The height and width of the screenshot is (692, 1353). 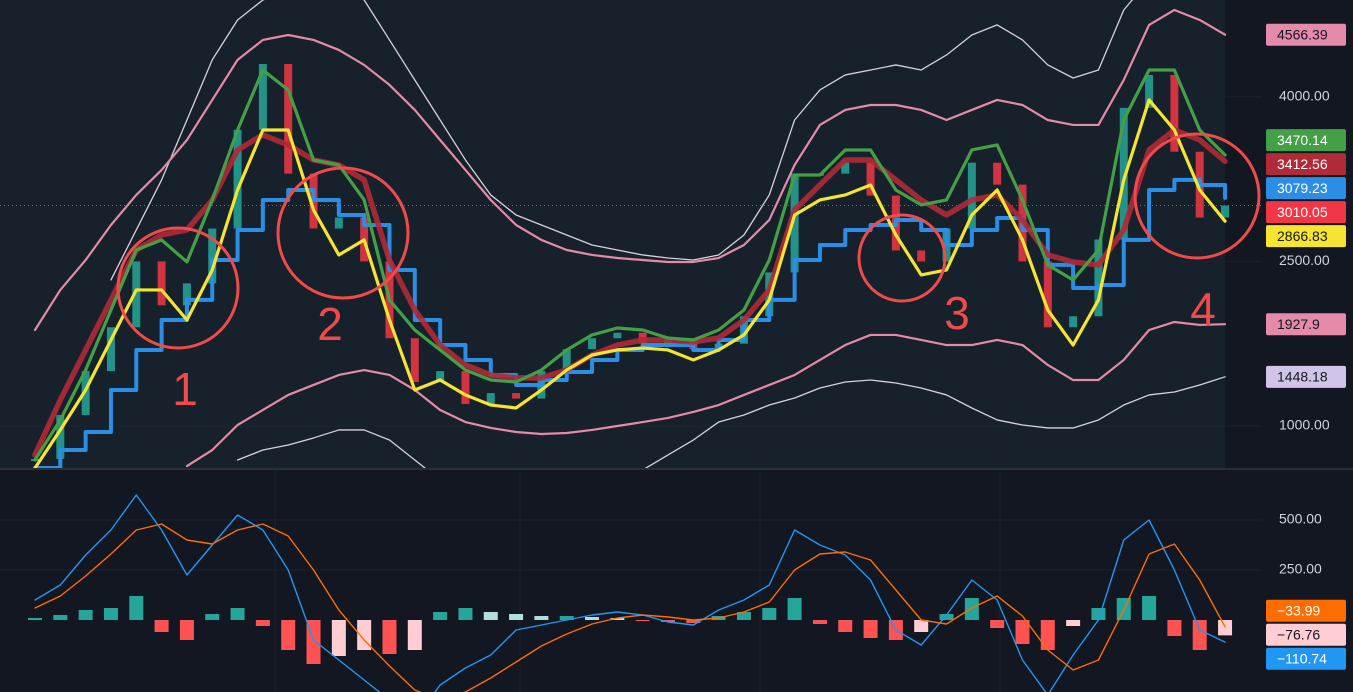 I want to click on value-box-label: −76.76, so click(x=1298, y=634).